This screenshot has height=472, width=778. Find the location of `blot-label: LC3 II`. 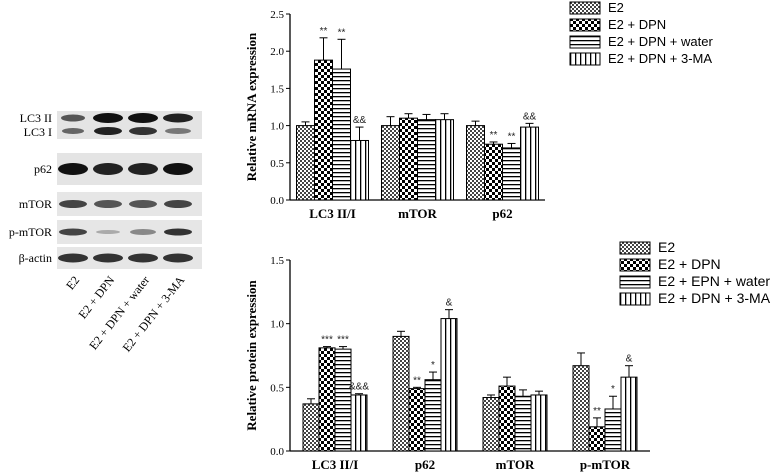

blot-label: LC3 II is located at coordinates (36, 118).